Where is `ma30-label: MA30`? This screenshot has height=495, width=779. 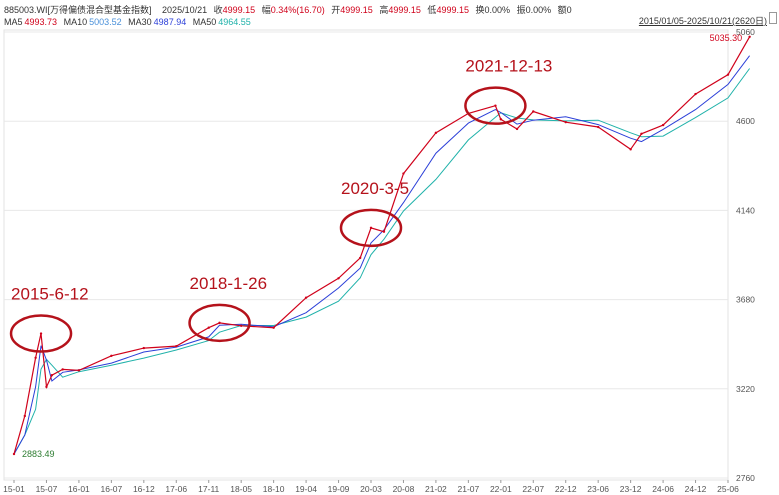
ma30-label: MA30 is located at coordinates (140, 22).